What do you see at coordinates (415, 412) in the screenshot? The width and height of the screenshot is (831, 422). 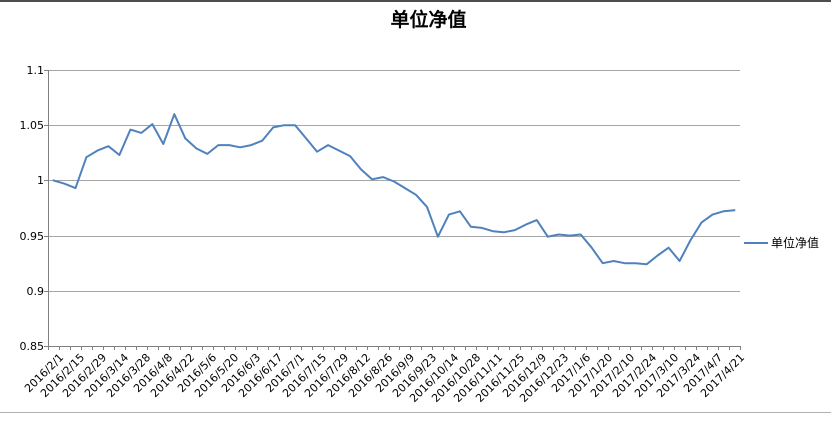 I see `chart-bottom-border` at bounding box center [415, 412].